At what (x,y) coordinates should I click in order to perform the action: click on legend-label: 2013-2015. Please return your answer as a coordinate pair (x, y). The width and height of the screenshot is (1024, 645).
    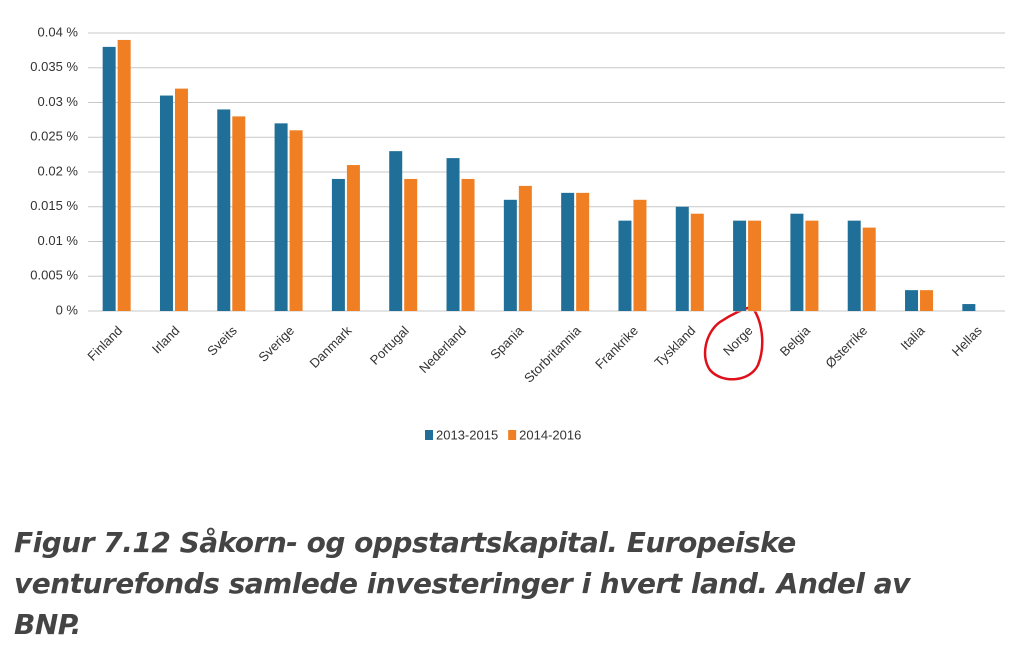
    Looking at the image, I should click on (467, 434).